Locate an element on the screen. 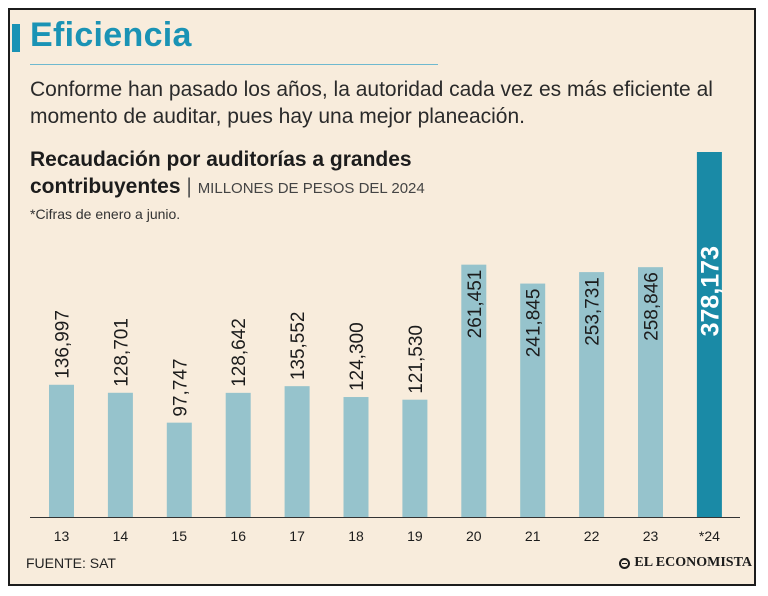  x-tick-label-22: 22 is located at coordinates (592, 536).